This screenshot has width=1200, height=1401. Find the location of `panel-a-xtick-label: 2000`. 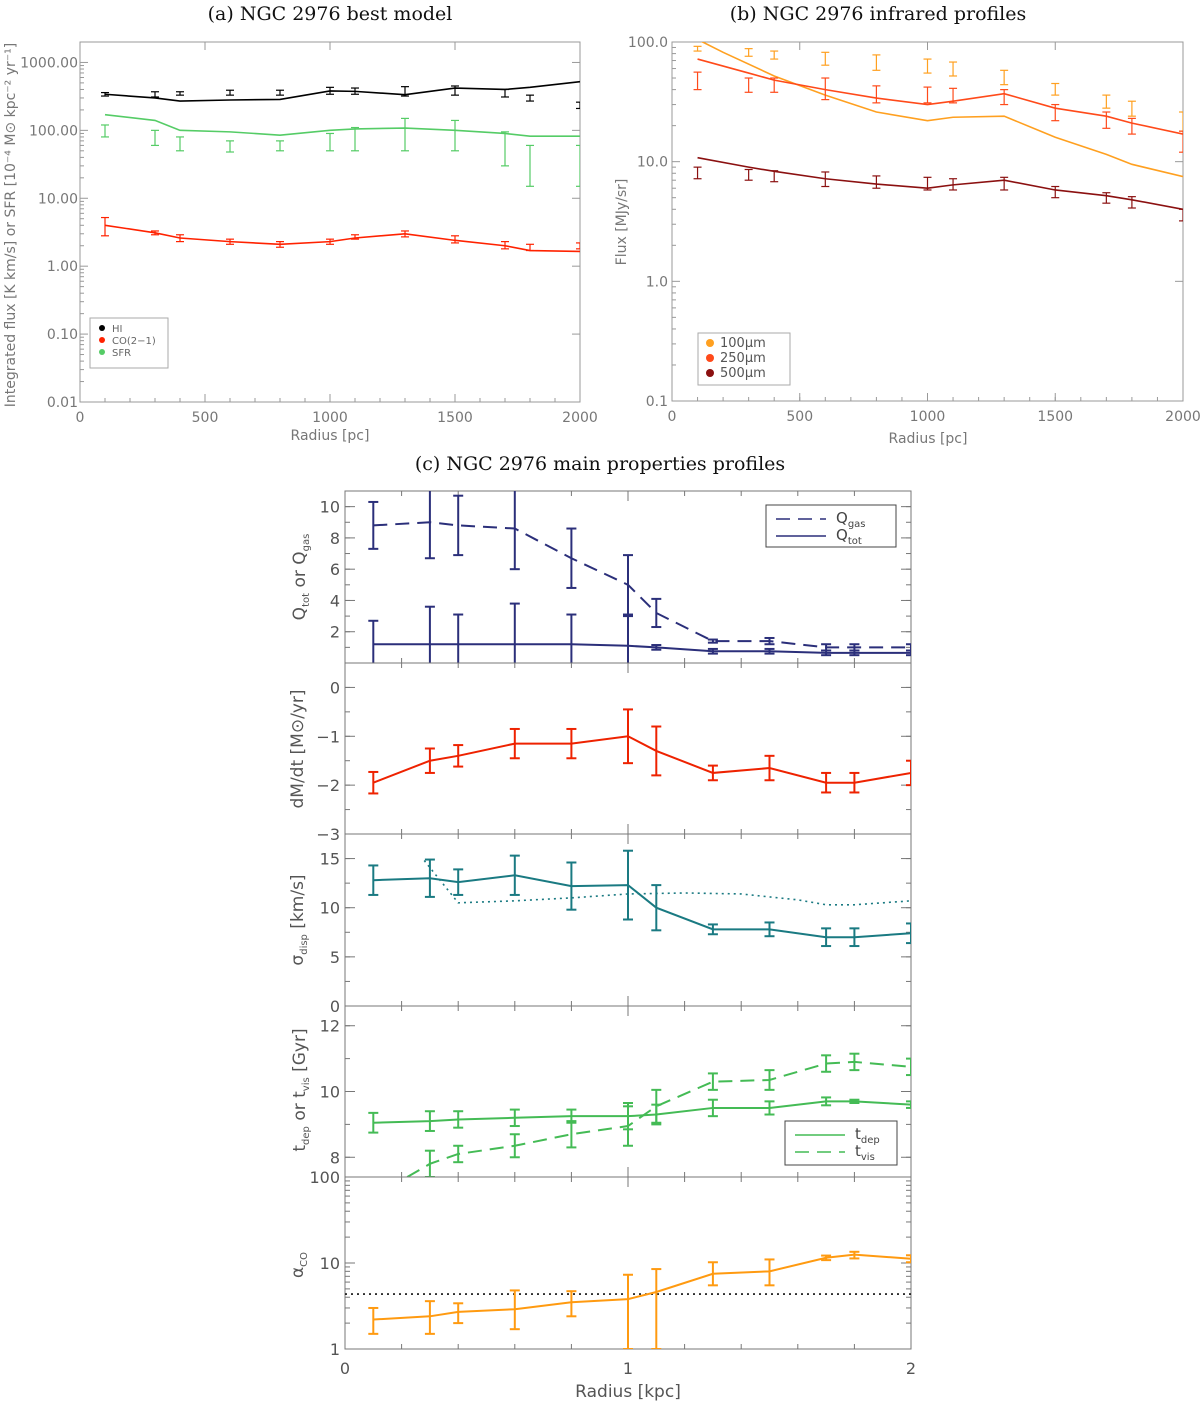

panel-a-xtick-label: 2000 is located at coordinates (580, 418).